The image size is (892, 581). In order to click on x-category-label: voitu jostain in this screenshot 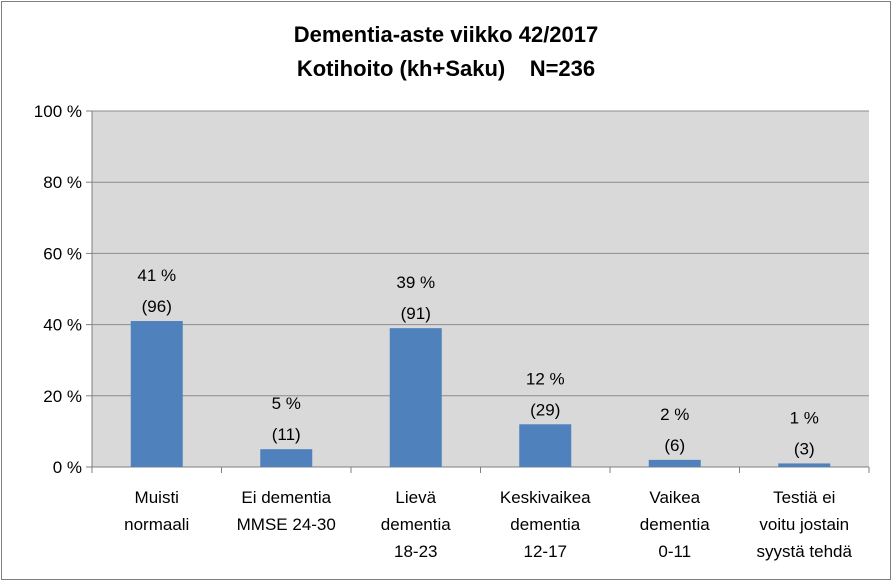, I will do `click(804, 524)`.